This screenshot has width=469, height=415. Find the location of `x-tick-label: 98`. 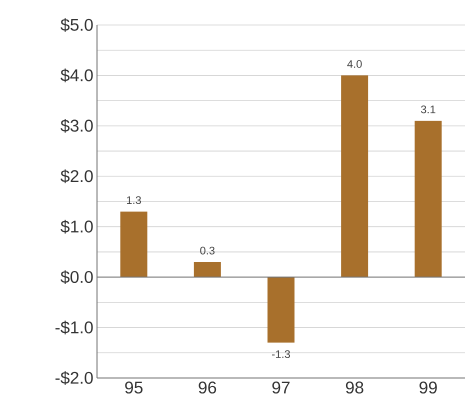

x-tick-label: 98 is located at coordinates (355, 388).